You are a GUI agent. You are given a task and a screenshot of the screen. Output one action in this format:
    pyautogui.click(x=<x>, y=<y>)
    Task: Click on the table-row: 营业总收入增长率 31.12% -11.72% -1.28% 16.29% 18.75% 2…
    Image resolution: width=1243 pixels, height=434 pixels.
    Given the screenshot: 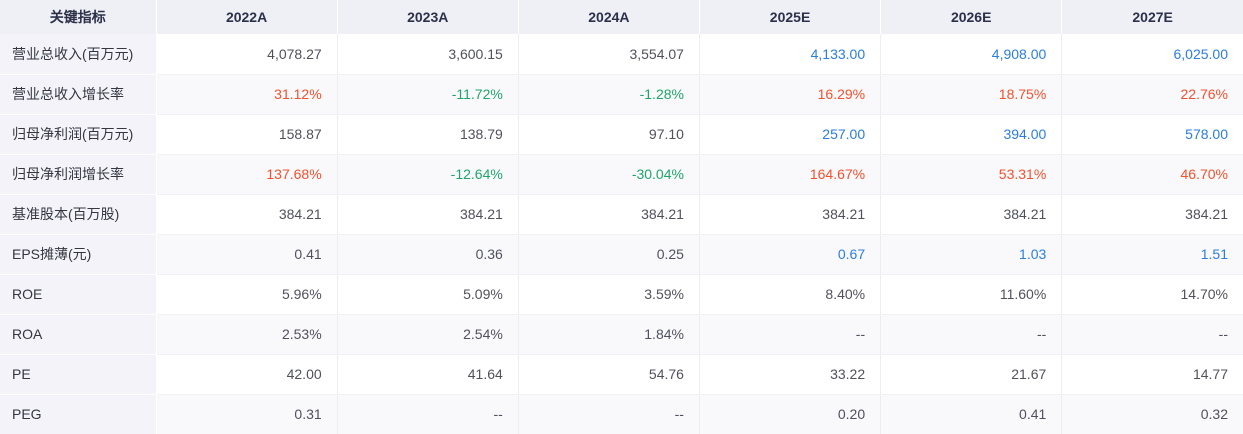 What is the action you would take?
    pyautogui.click(x=621, y=94)
    